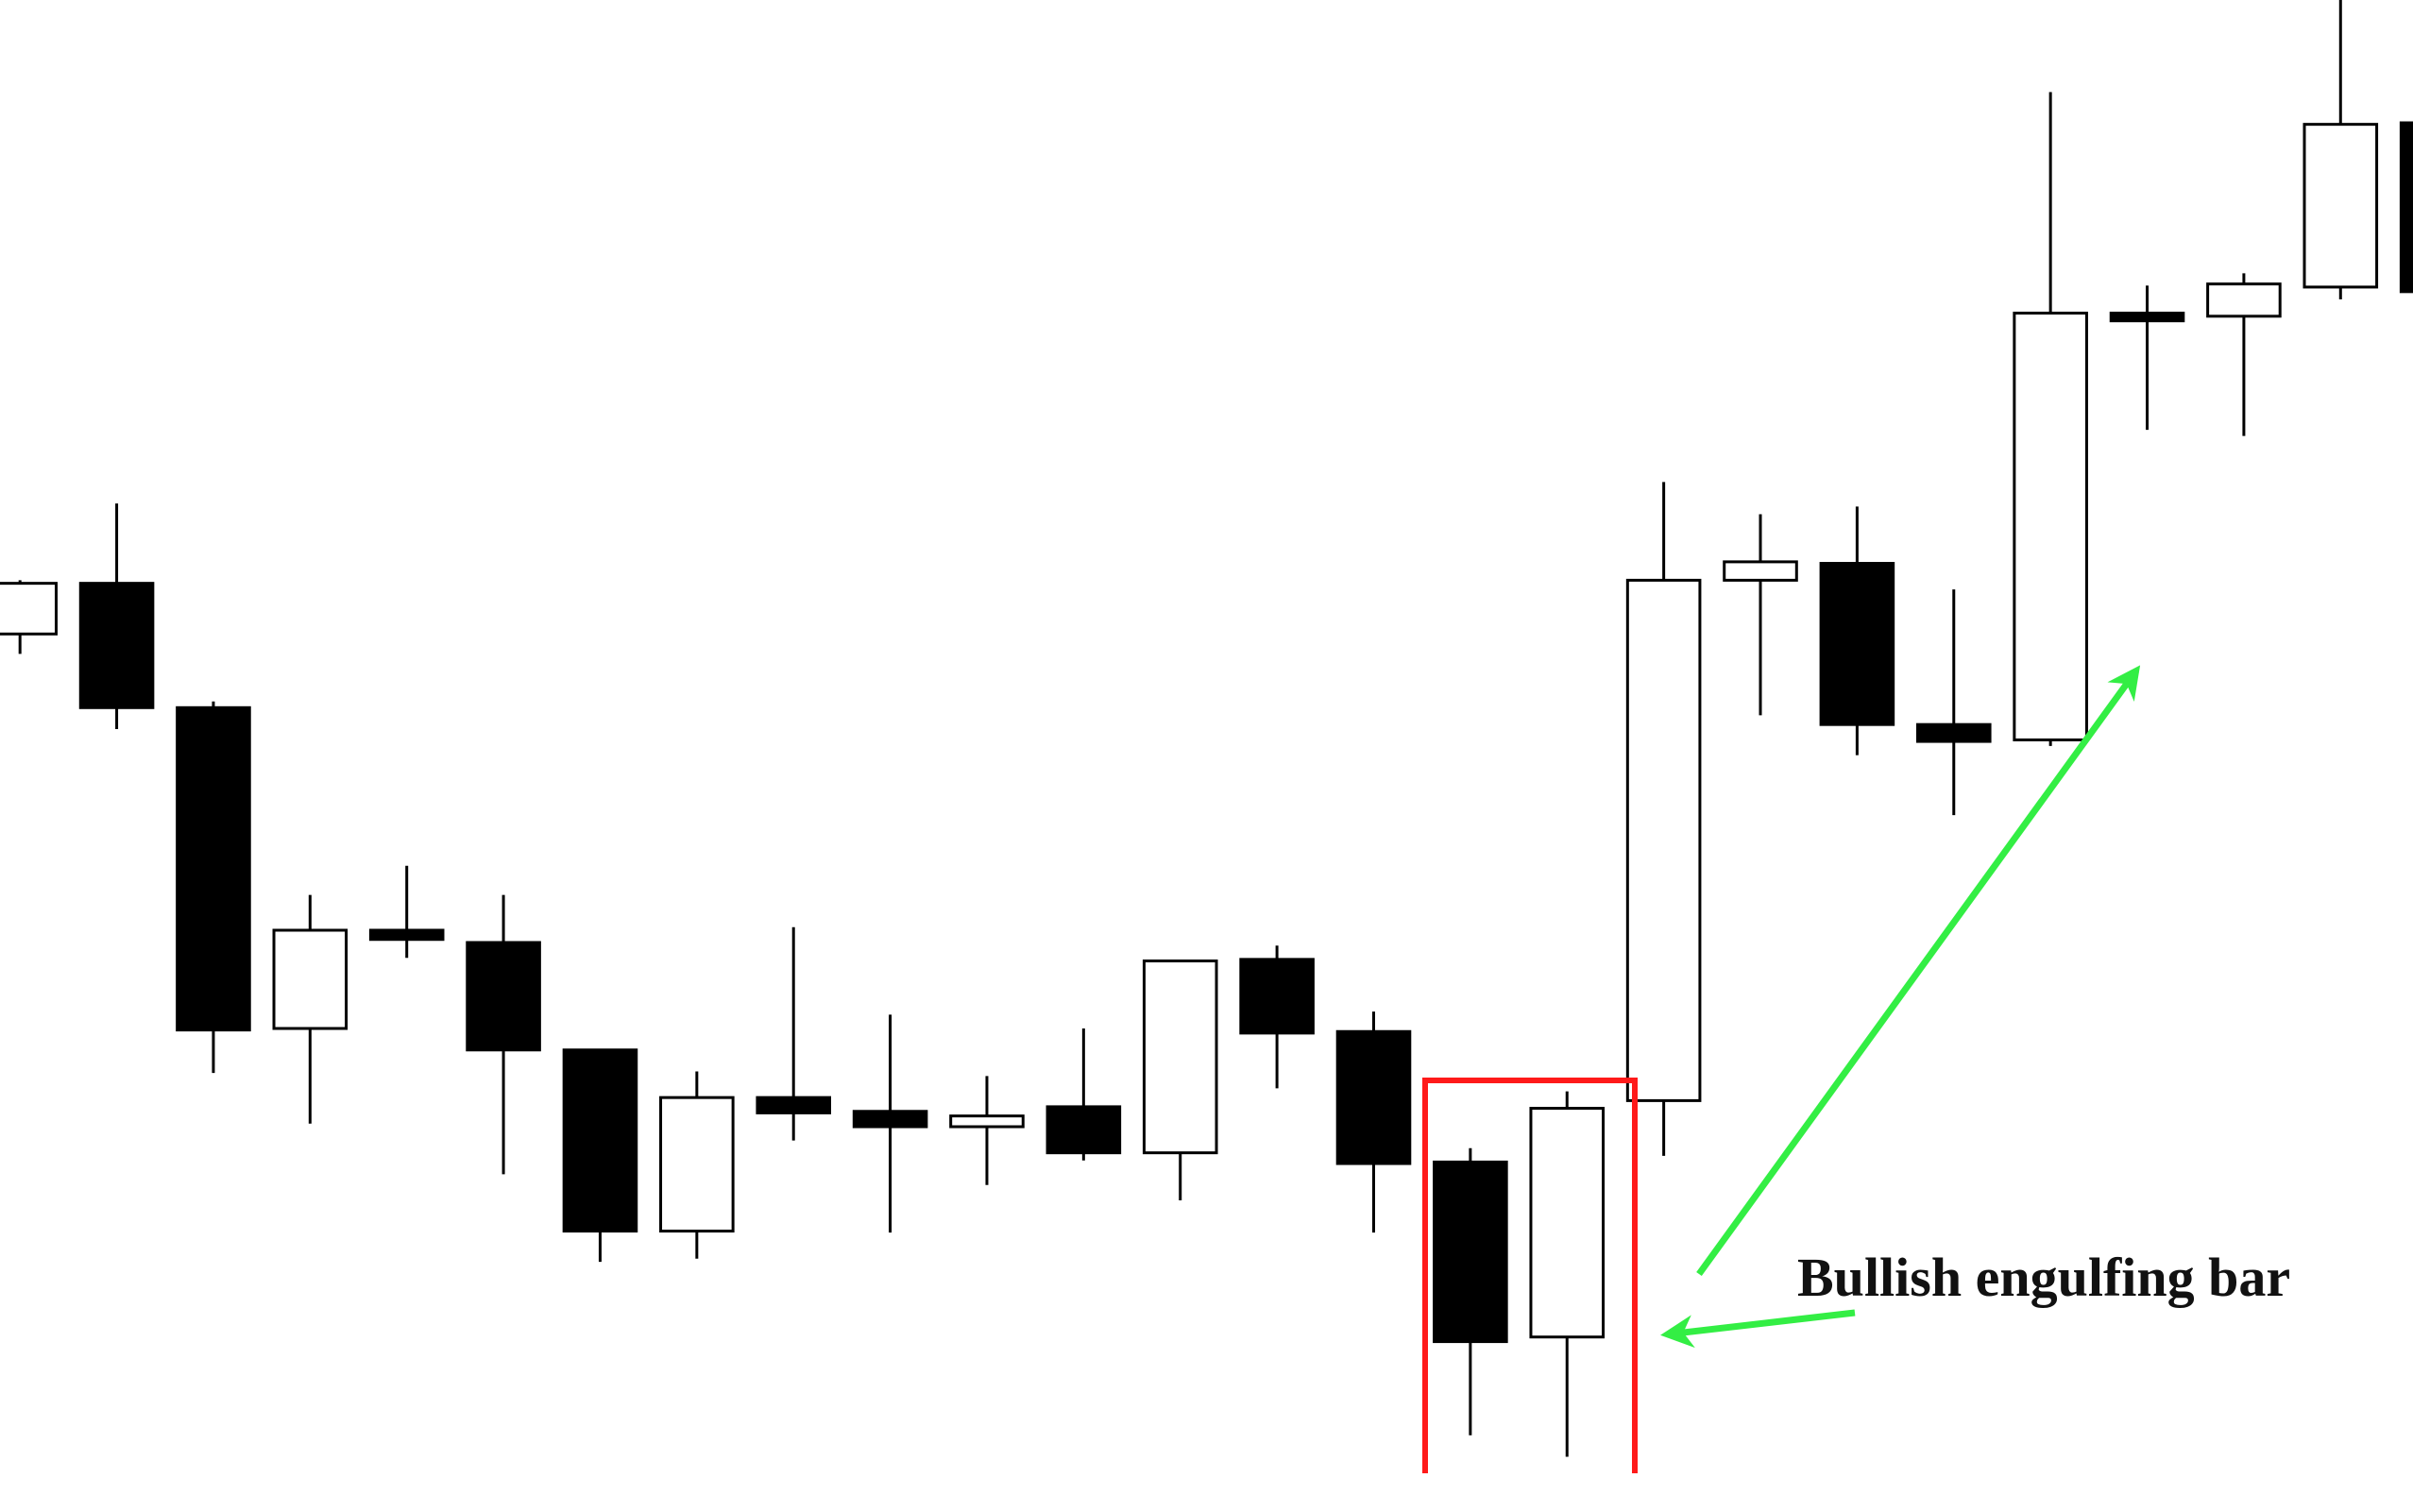 This screenshot has height=1512, width=2413. I want to click on highlight-box, so click(1530, 1276).